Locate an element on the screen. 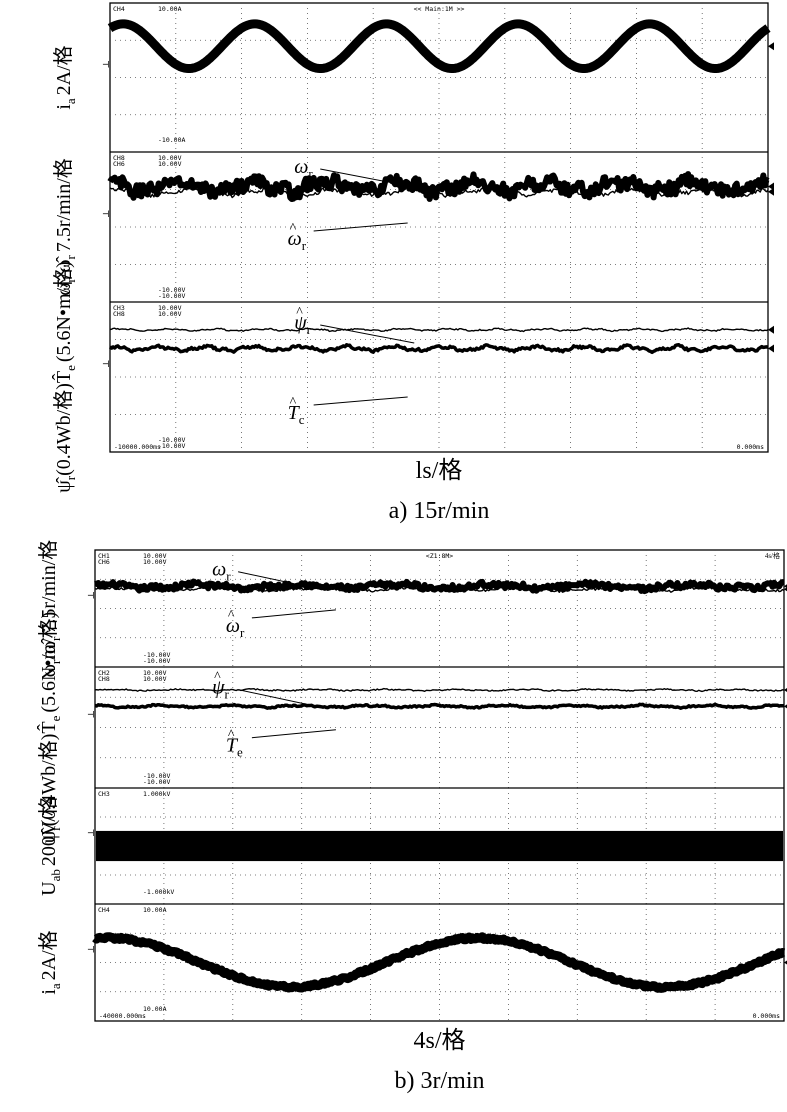  panel-1-2: CH3 1.000kV -1.000kV ⊣ Uab 200V/格 is located at coordinates (410, 845).